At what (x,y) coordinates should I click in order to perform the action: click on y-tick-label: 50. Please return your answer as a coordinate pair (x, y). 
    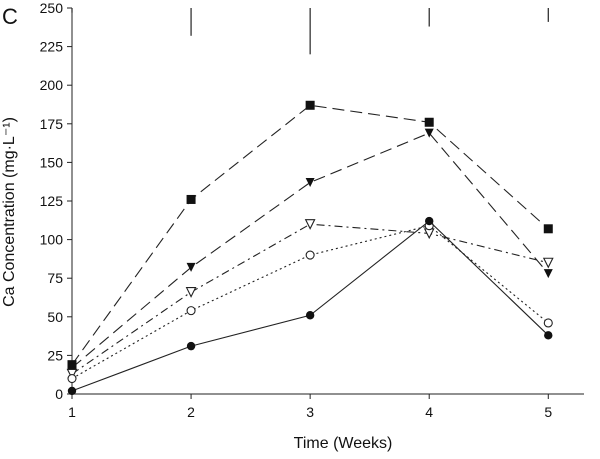
    Looking at the image, I should click on (55, 317).